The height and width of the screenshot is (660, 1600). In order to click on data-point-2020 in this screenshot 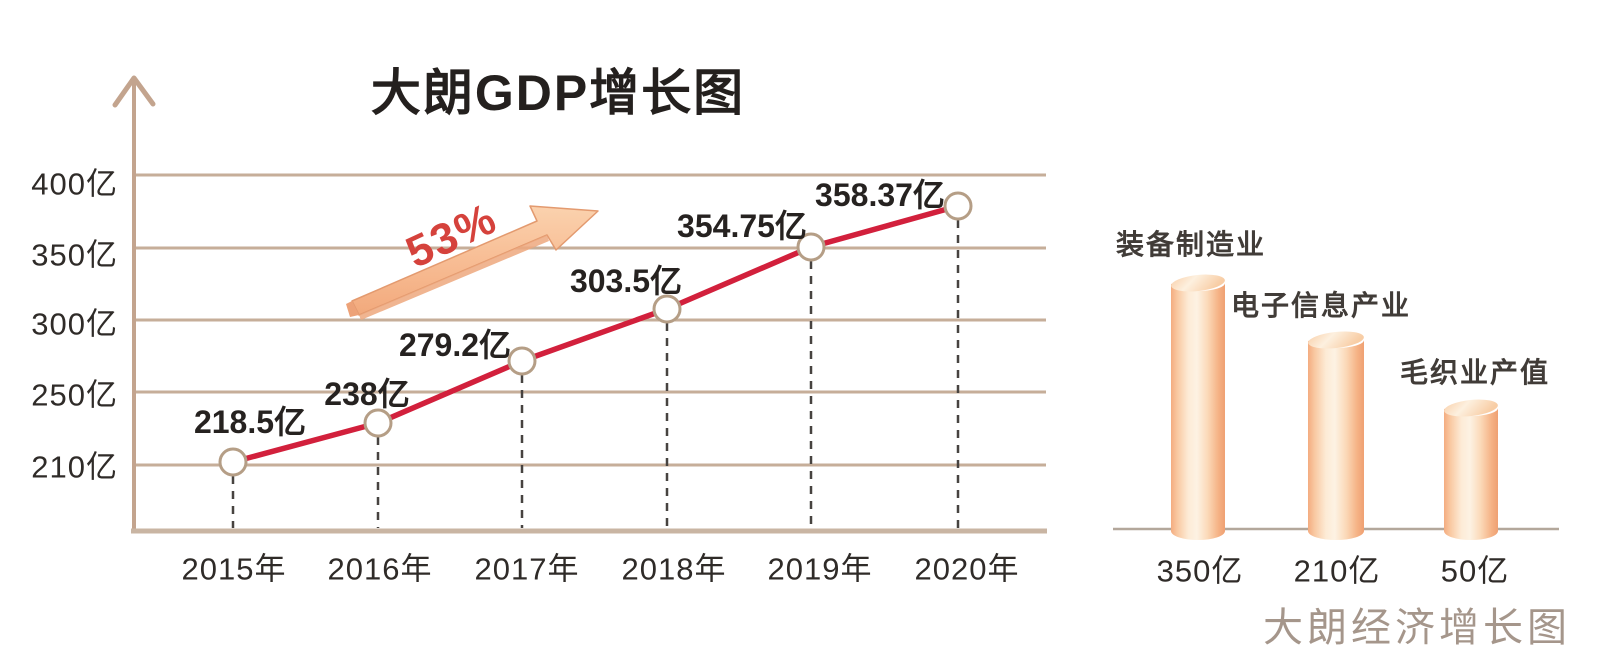, I will do `click(958, 206)`.